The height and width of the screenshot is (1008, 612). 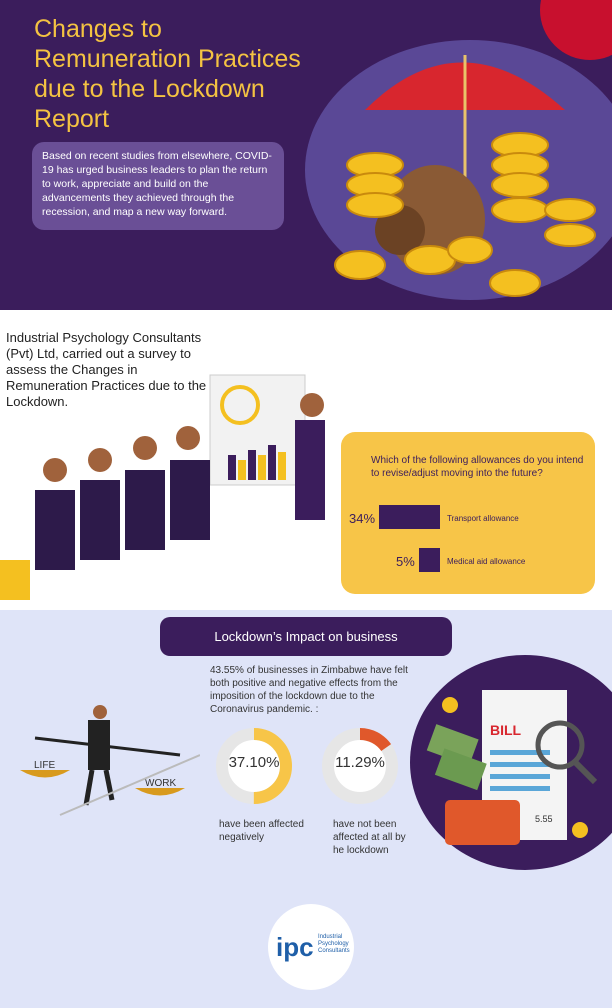 I want to click on negative-caption: have been affected negatively, so click(x=261, y=831).